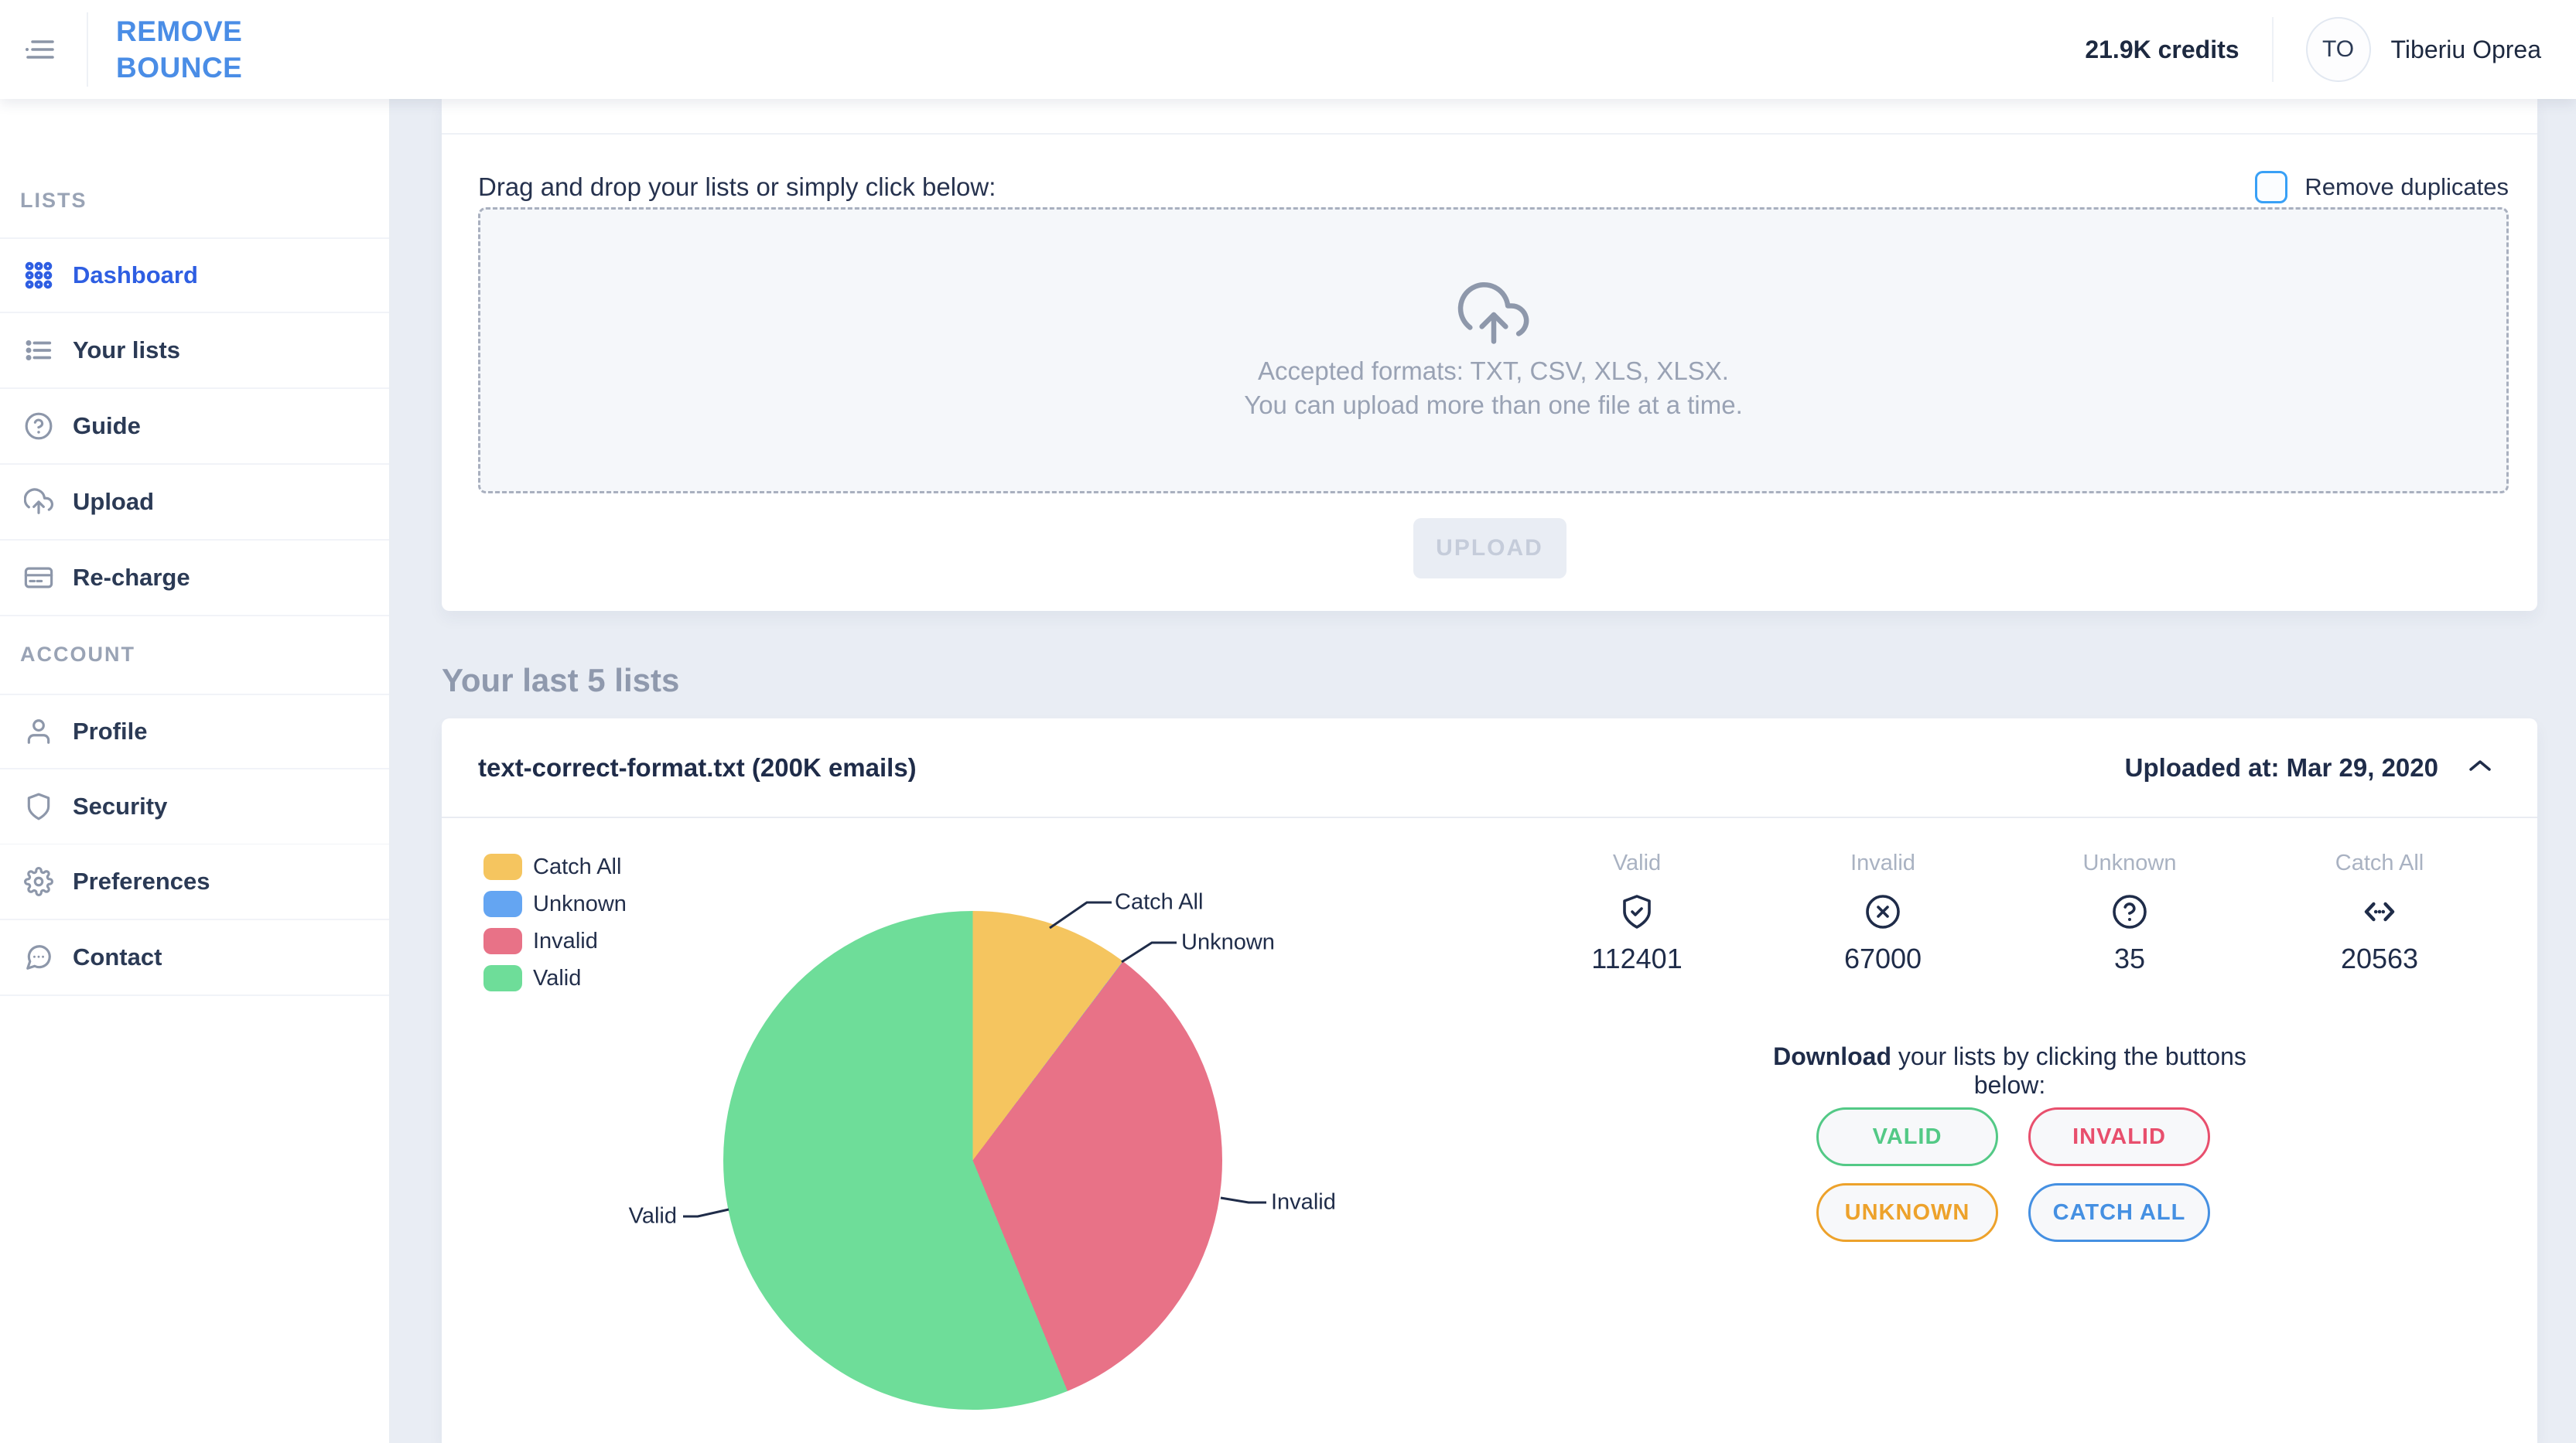 Image resolution: width=2576 pixels, height=1443 pixels. What do you see at coordinates (194, 578) in the screenshot?
I see `sidebar-item-recharge: Re-charge` at bounding box center [194, 578].